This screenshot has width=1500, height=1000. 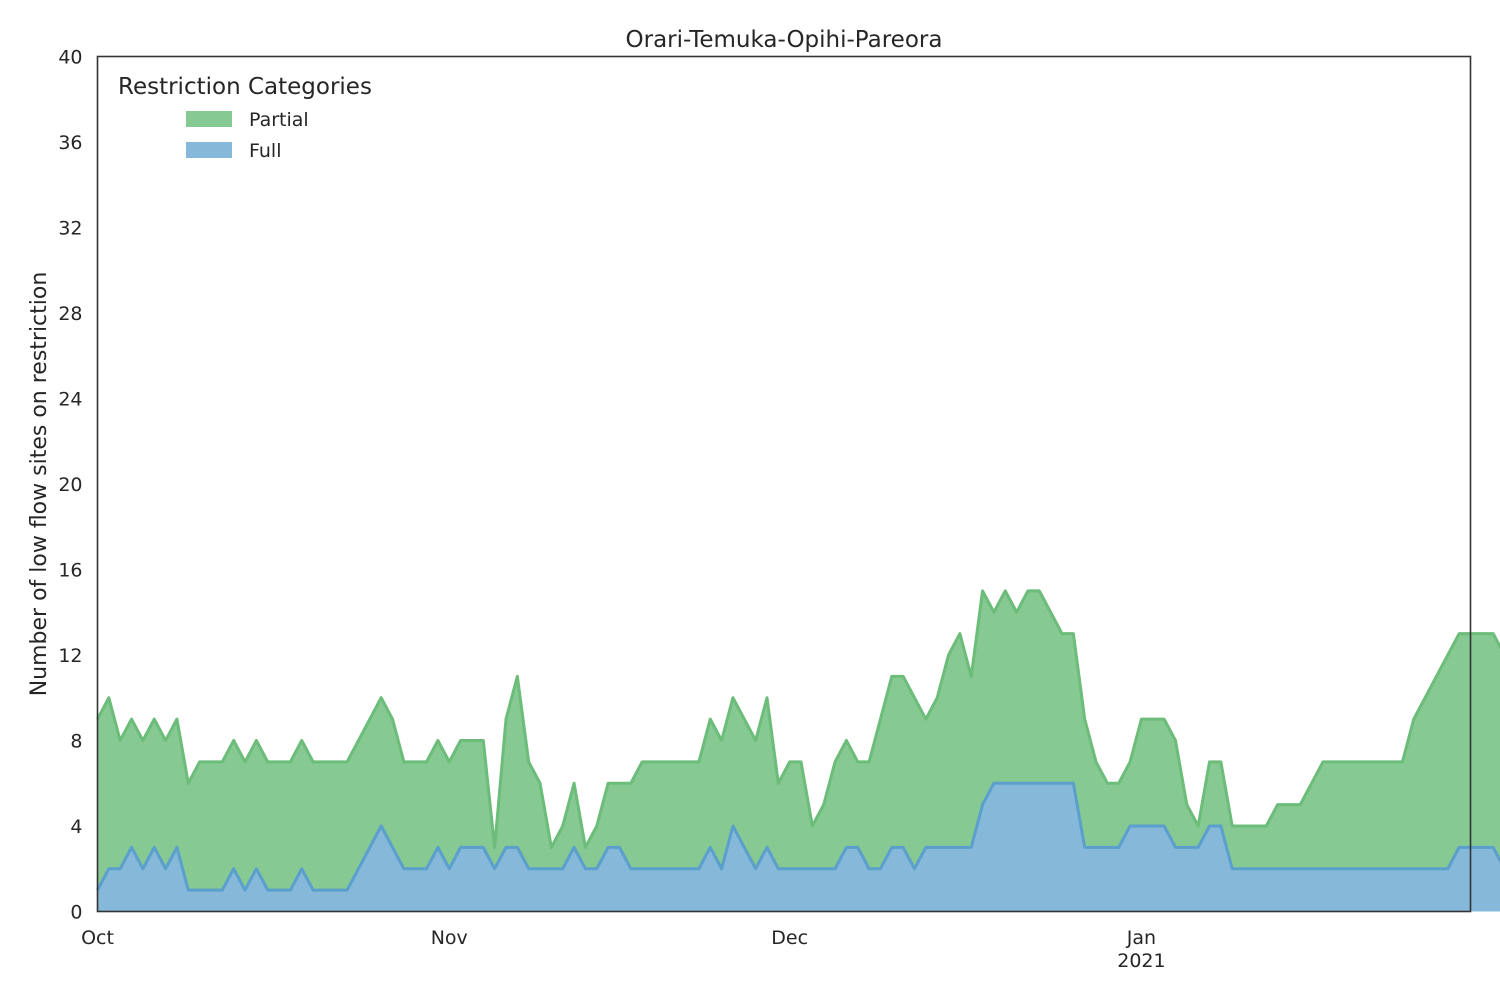 What do you see at coordinates (70, 229) in the screenshot?
I see `y-tick-label: 32` at bounding box center [70, 229].